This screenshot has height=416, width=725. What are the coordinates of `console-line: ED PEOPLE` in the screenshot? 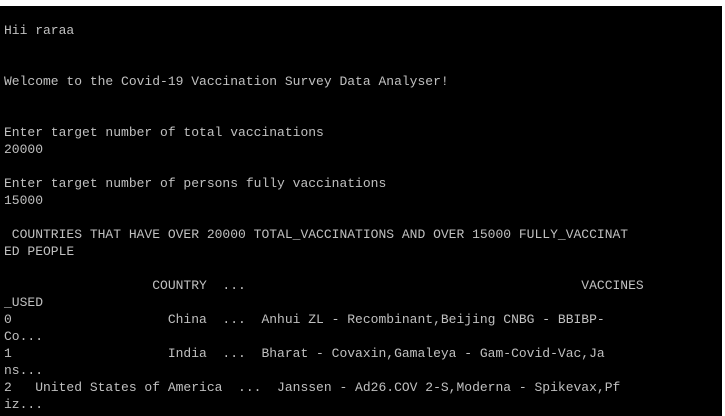 It's located at (39, 251).